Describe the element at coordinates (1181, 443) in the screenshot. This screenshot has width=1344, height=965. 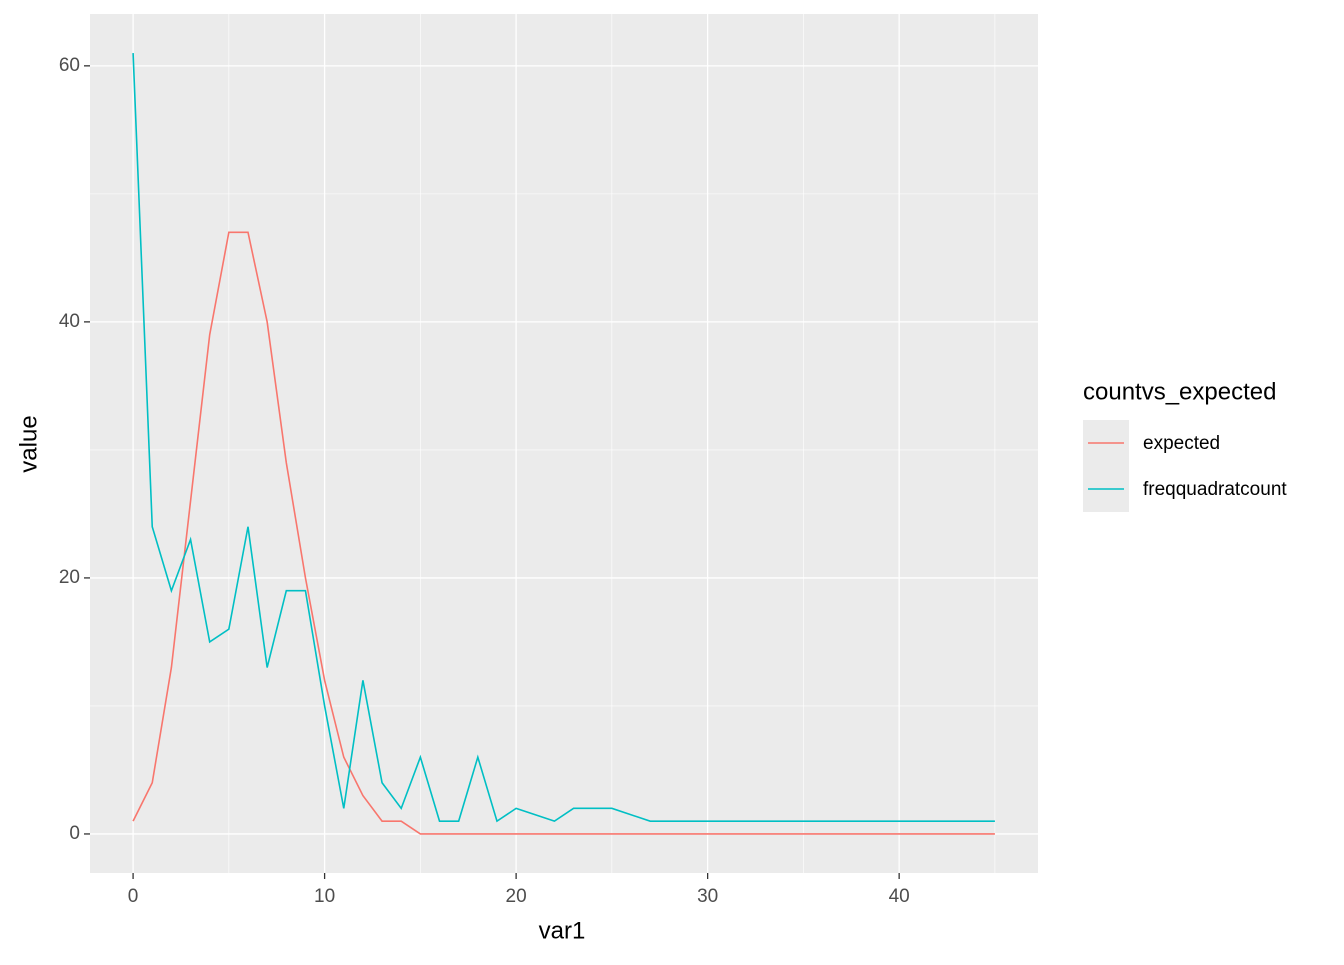
I see `legend-label: expected` at that location.